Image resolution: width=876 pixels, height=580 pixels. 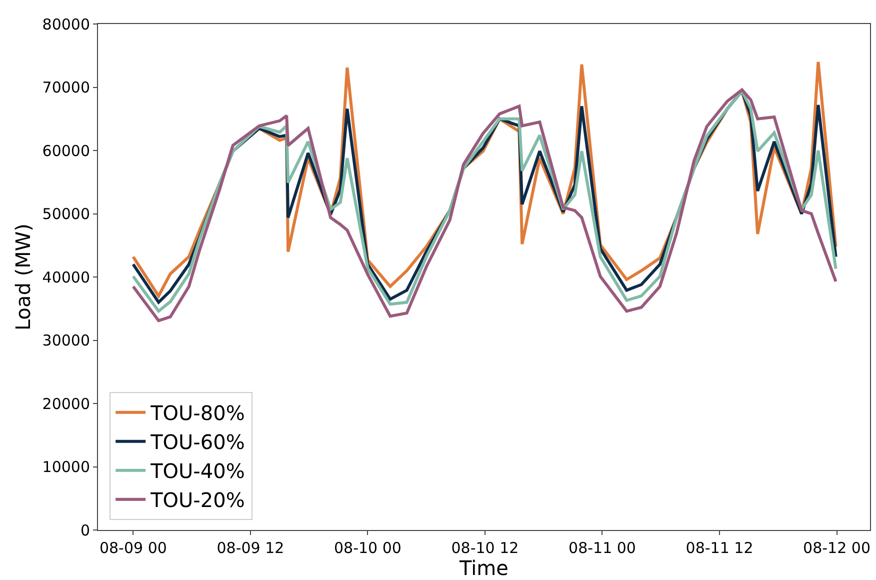 I want to click on y-tick-label: 10000, so click(x=66, y=467).